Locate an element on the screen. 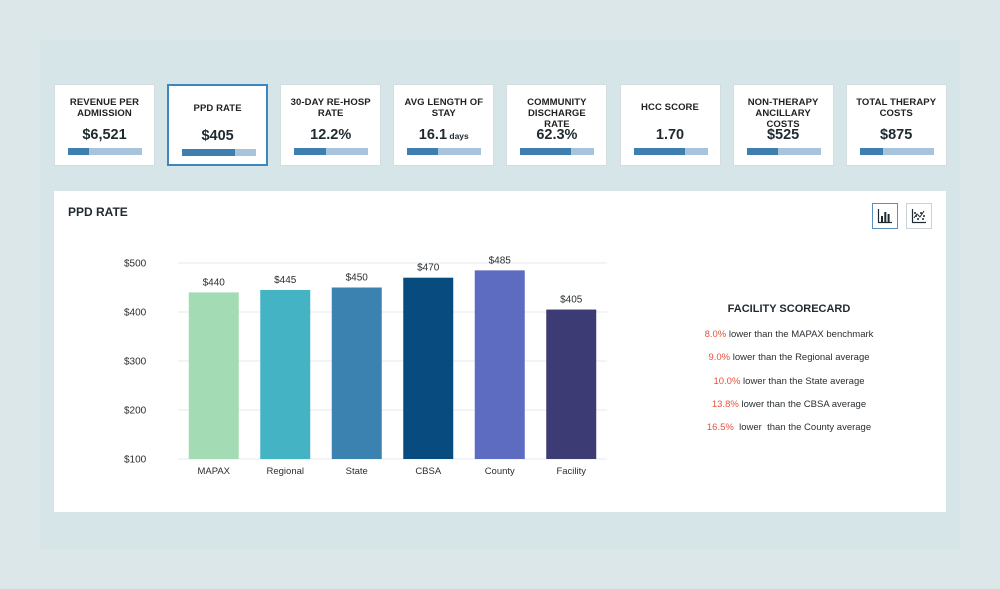 The height and width of the screenshot is (589, 1000). scorecard-text: lower than the CBSA average is located at coordinates (802, 404).